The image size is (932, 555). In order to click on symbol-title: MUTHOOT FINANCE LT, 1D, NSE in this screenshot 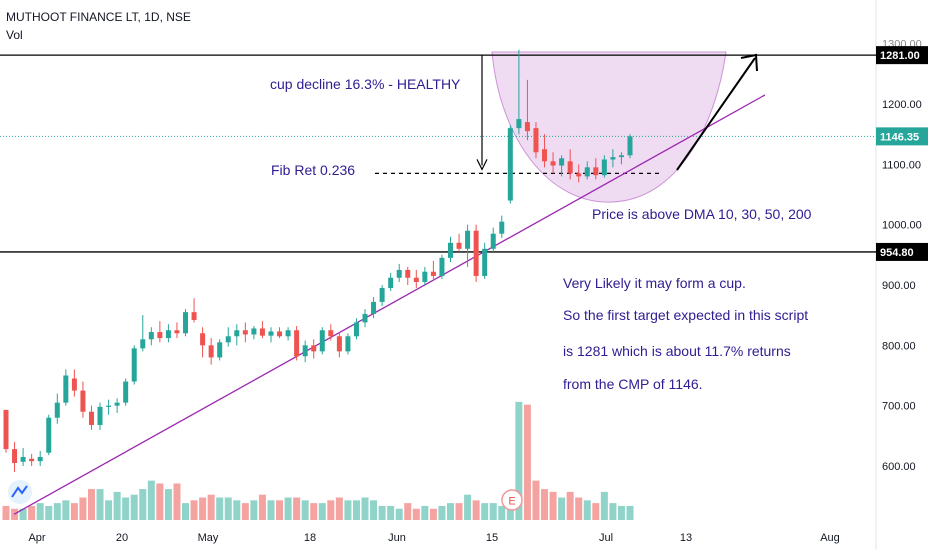, I will do `click(98, 17)`.